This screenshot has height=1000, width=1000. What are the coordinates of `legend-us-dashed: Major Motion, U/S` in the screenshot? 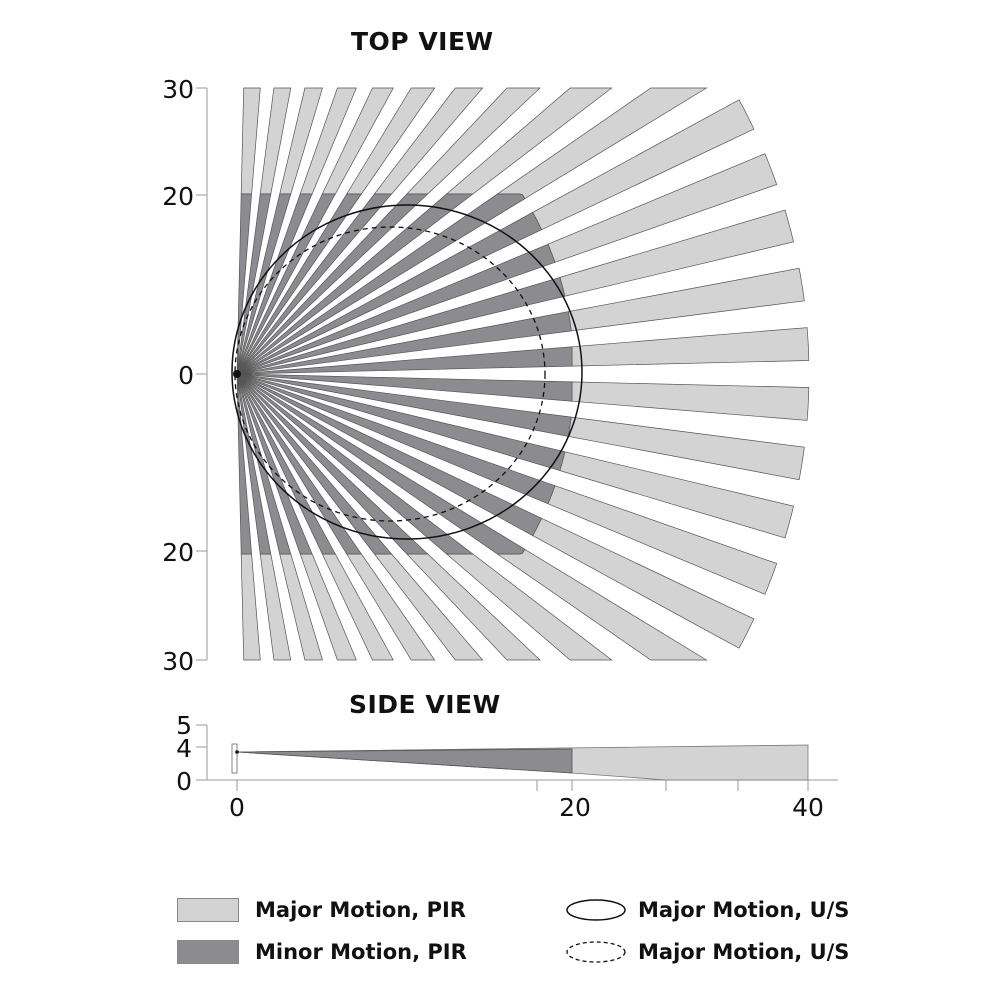 It's located at (707, 952).